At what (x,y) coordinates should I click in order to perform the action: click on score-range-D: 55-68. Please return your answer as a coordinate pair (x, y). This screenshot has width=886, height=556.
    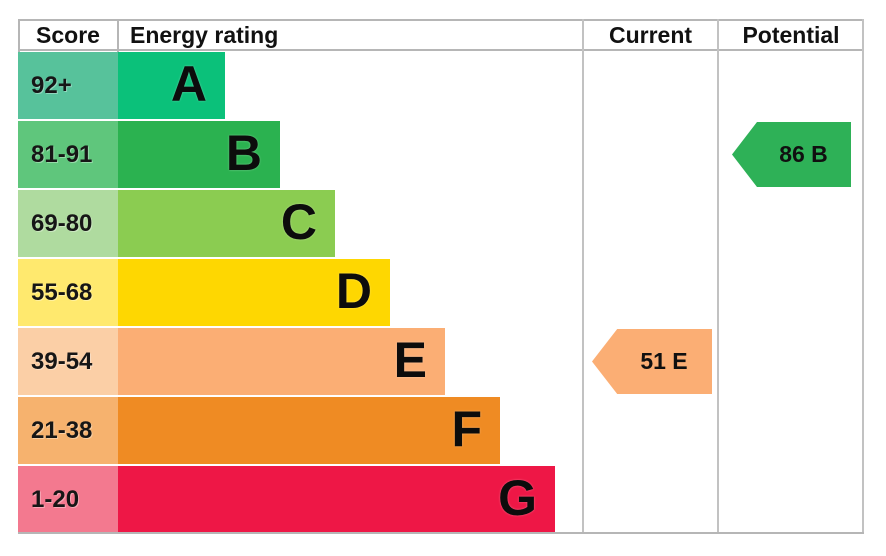
    Looking at the image, I should click on (68, 292).